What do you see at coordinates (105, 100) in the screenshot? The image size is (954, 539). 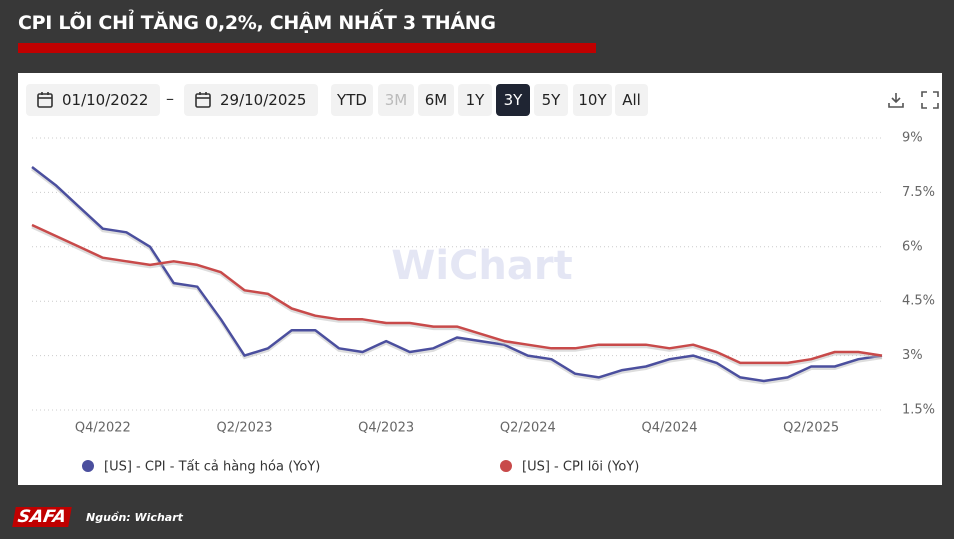 I see `start-date-text: 01/10/2022` at bounding box center [105, 100].